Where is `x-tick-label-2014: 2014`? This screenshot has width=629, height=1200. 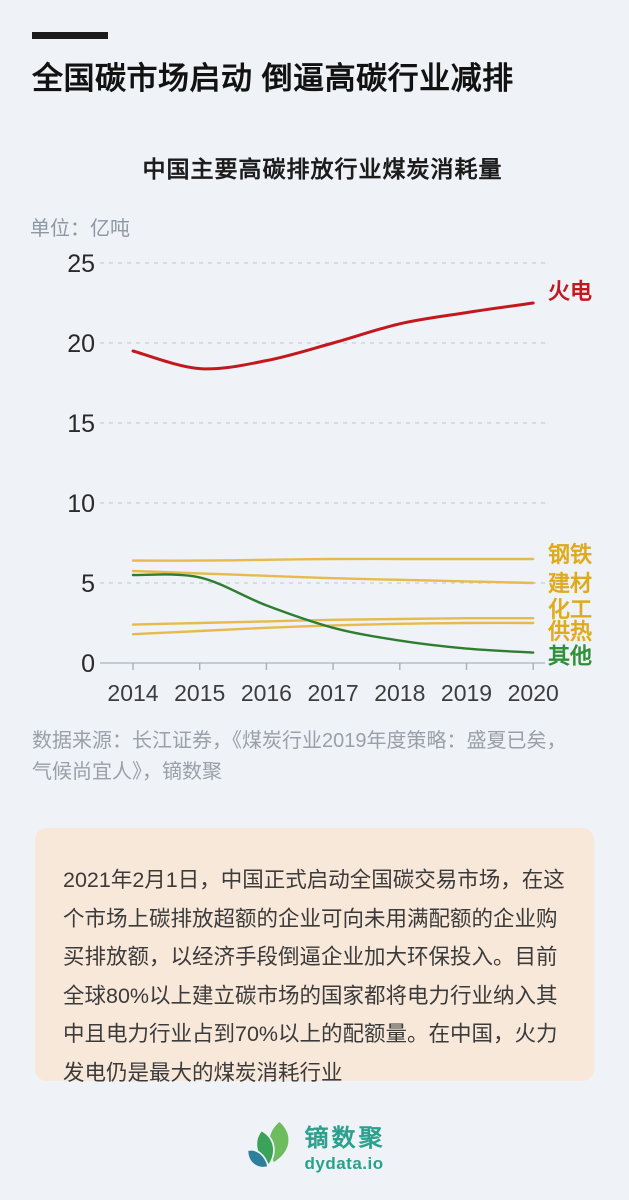 x-tick-label-2014: 2014 is located at coordinates (132, 693).